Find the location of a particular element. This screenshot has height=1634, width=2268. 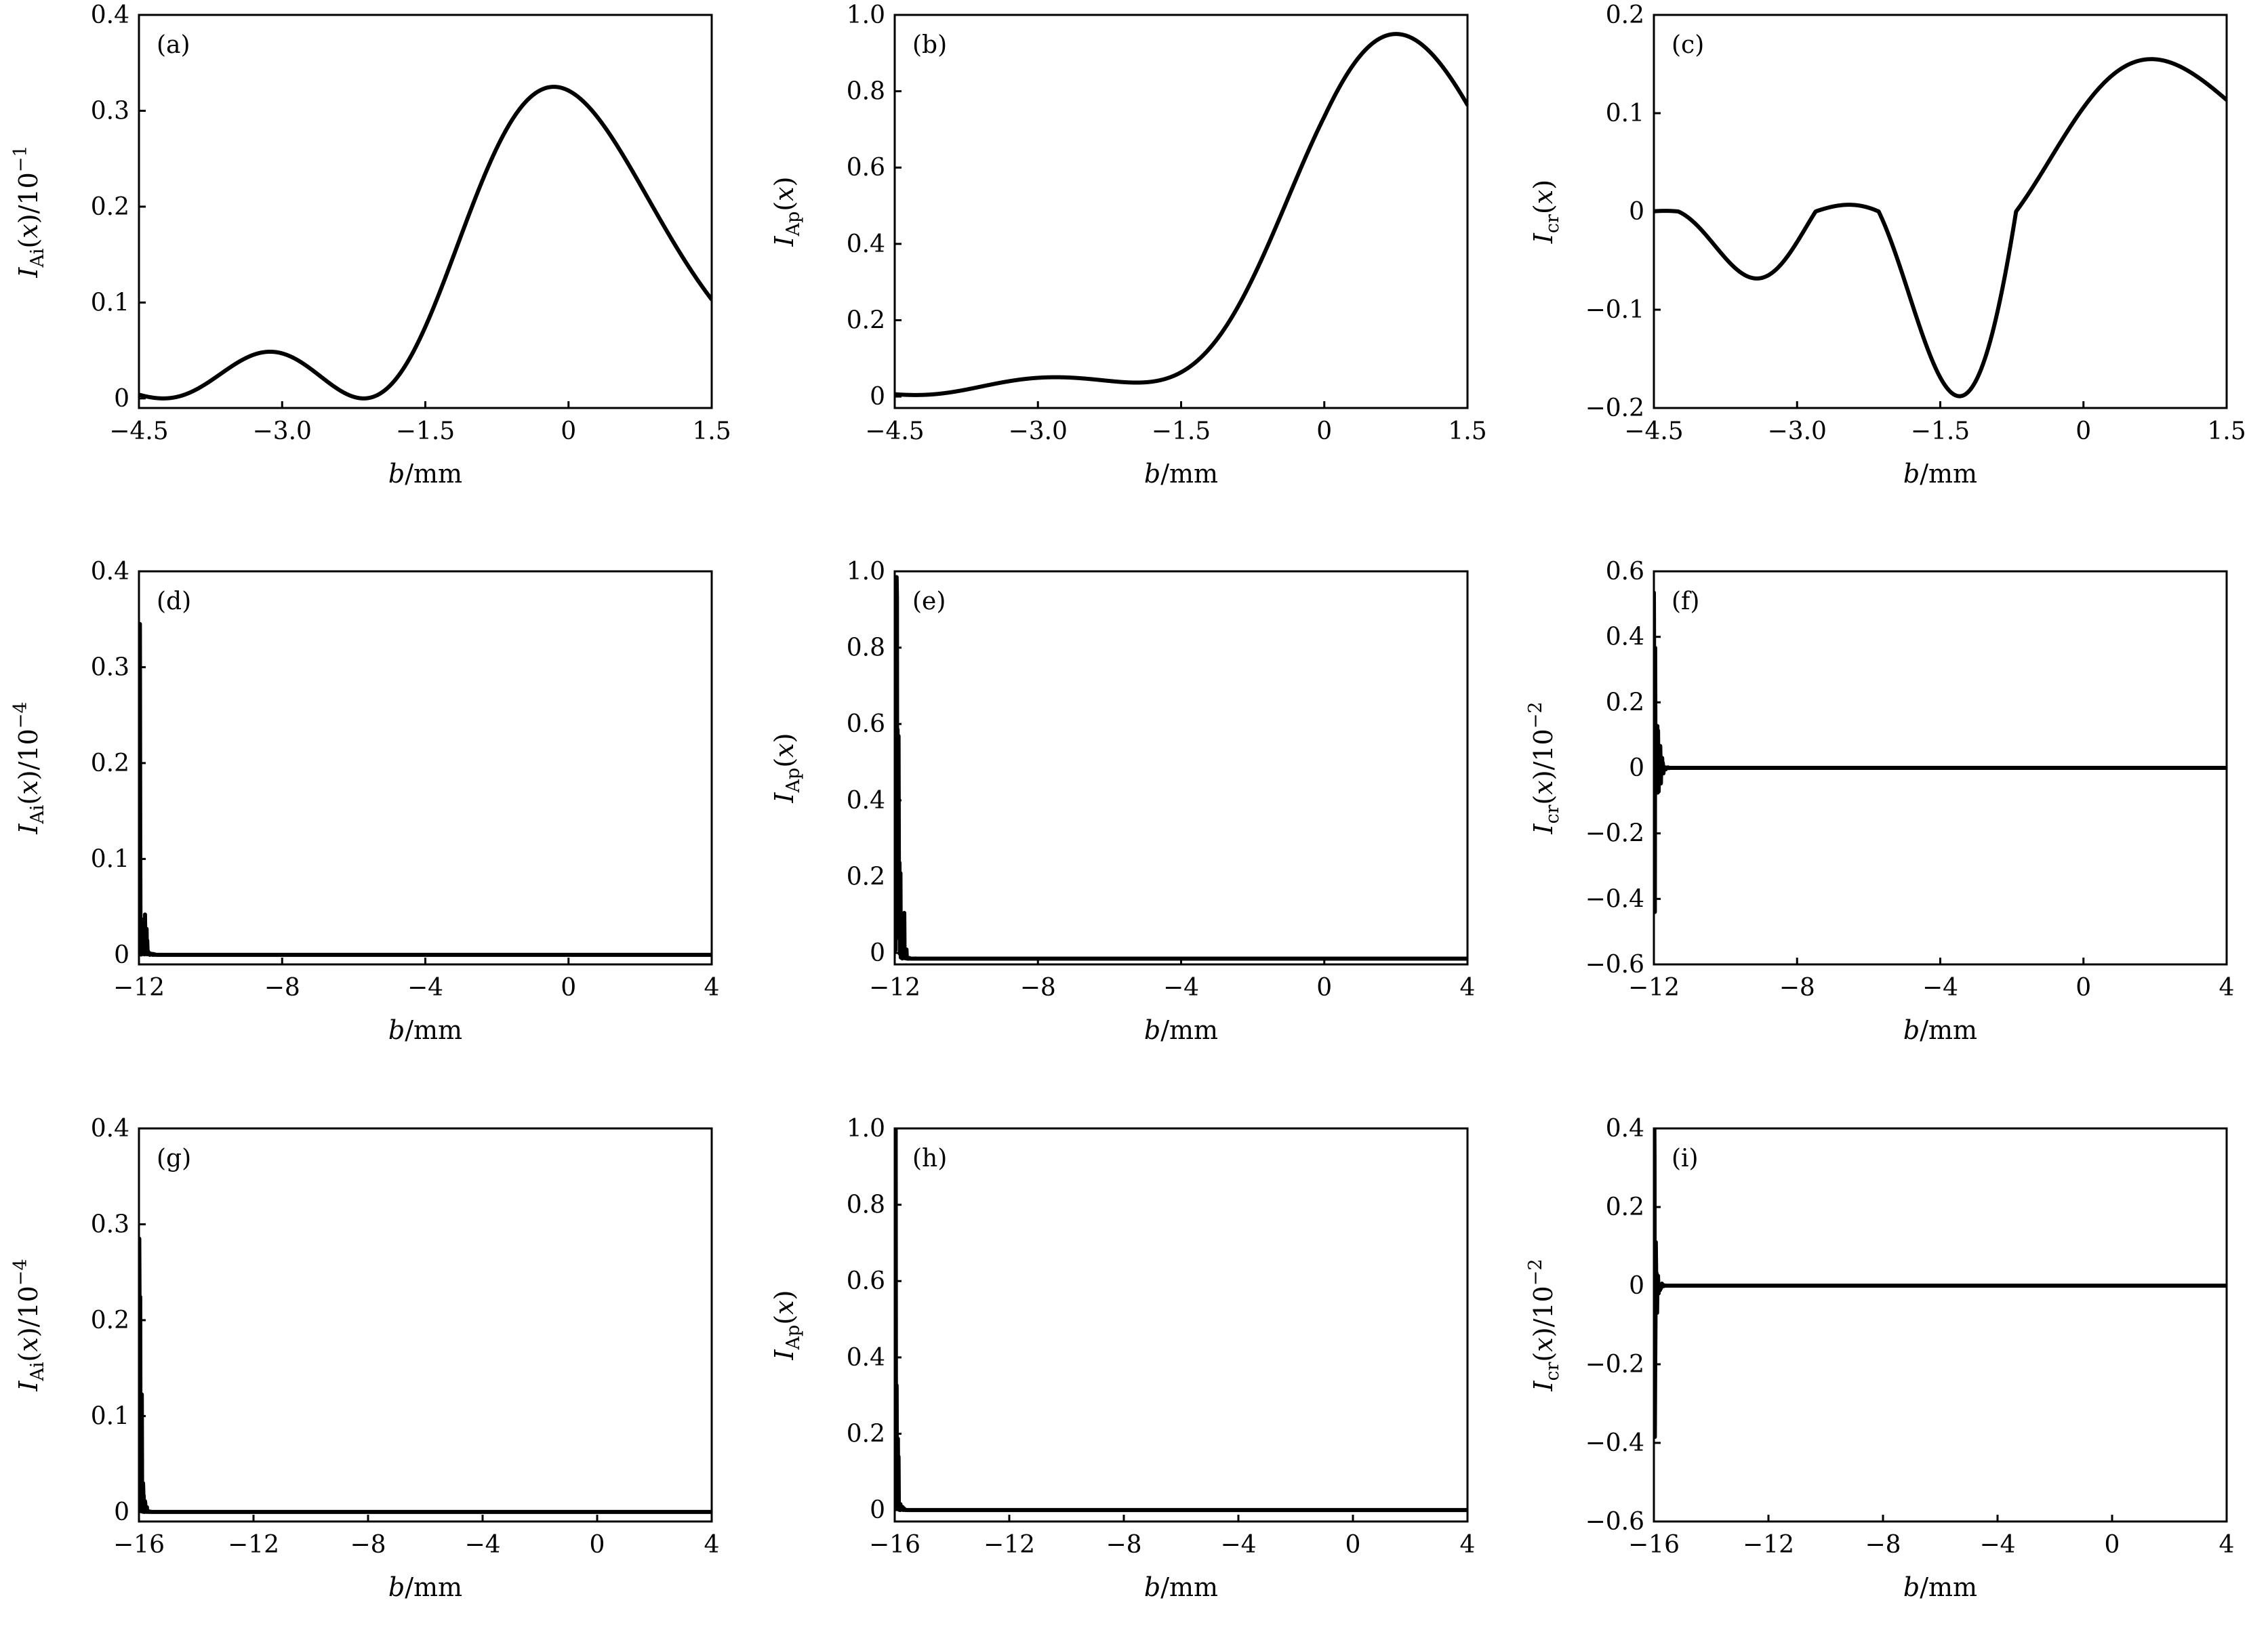

panel-label: (e) is located at coordinates (929, 601).